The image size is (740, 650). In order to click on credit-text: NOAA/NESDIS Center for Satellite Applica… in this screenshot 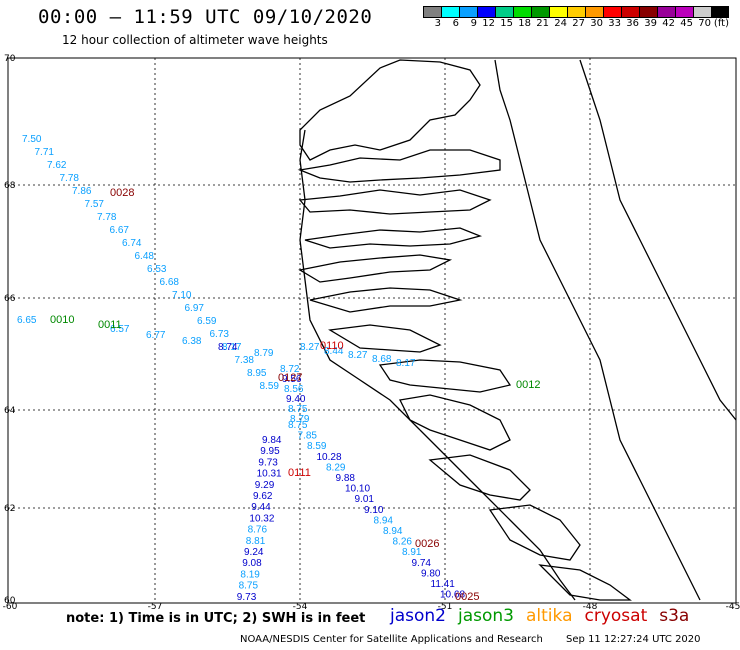, I will do `click(391, 639)`.